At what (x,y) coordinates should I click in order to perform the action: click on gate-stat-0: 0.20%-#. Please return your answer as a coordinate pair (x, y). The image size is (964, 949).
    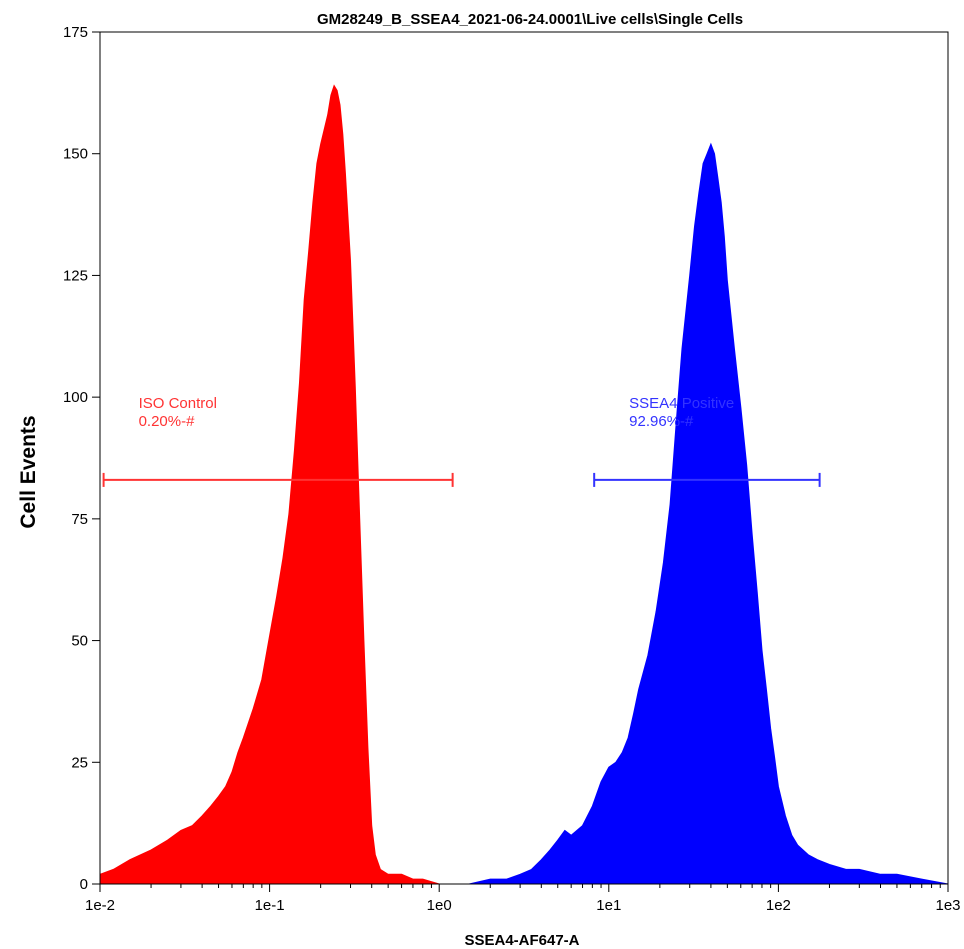
    Looking at the image, I should click on (167, 421).